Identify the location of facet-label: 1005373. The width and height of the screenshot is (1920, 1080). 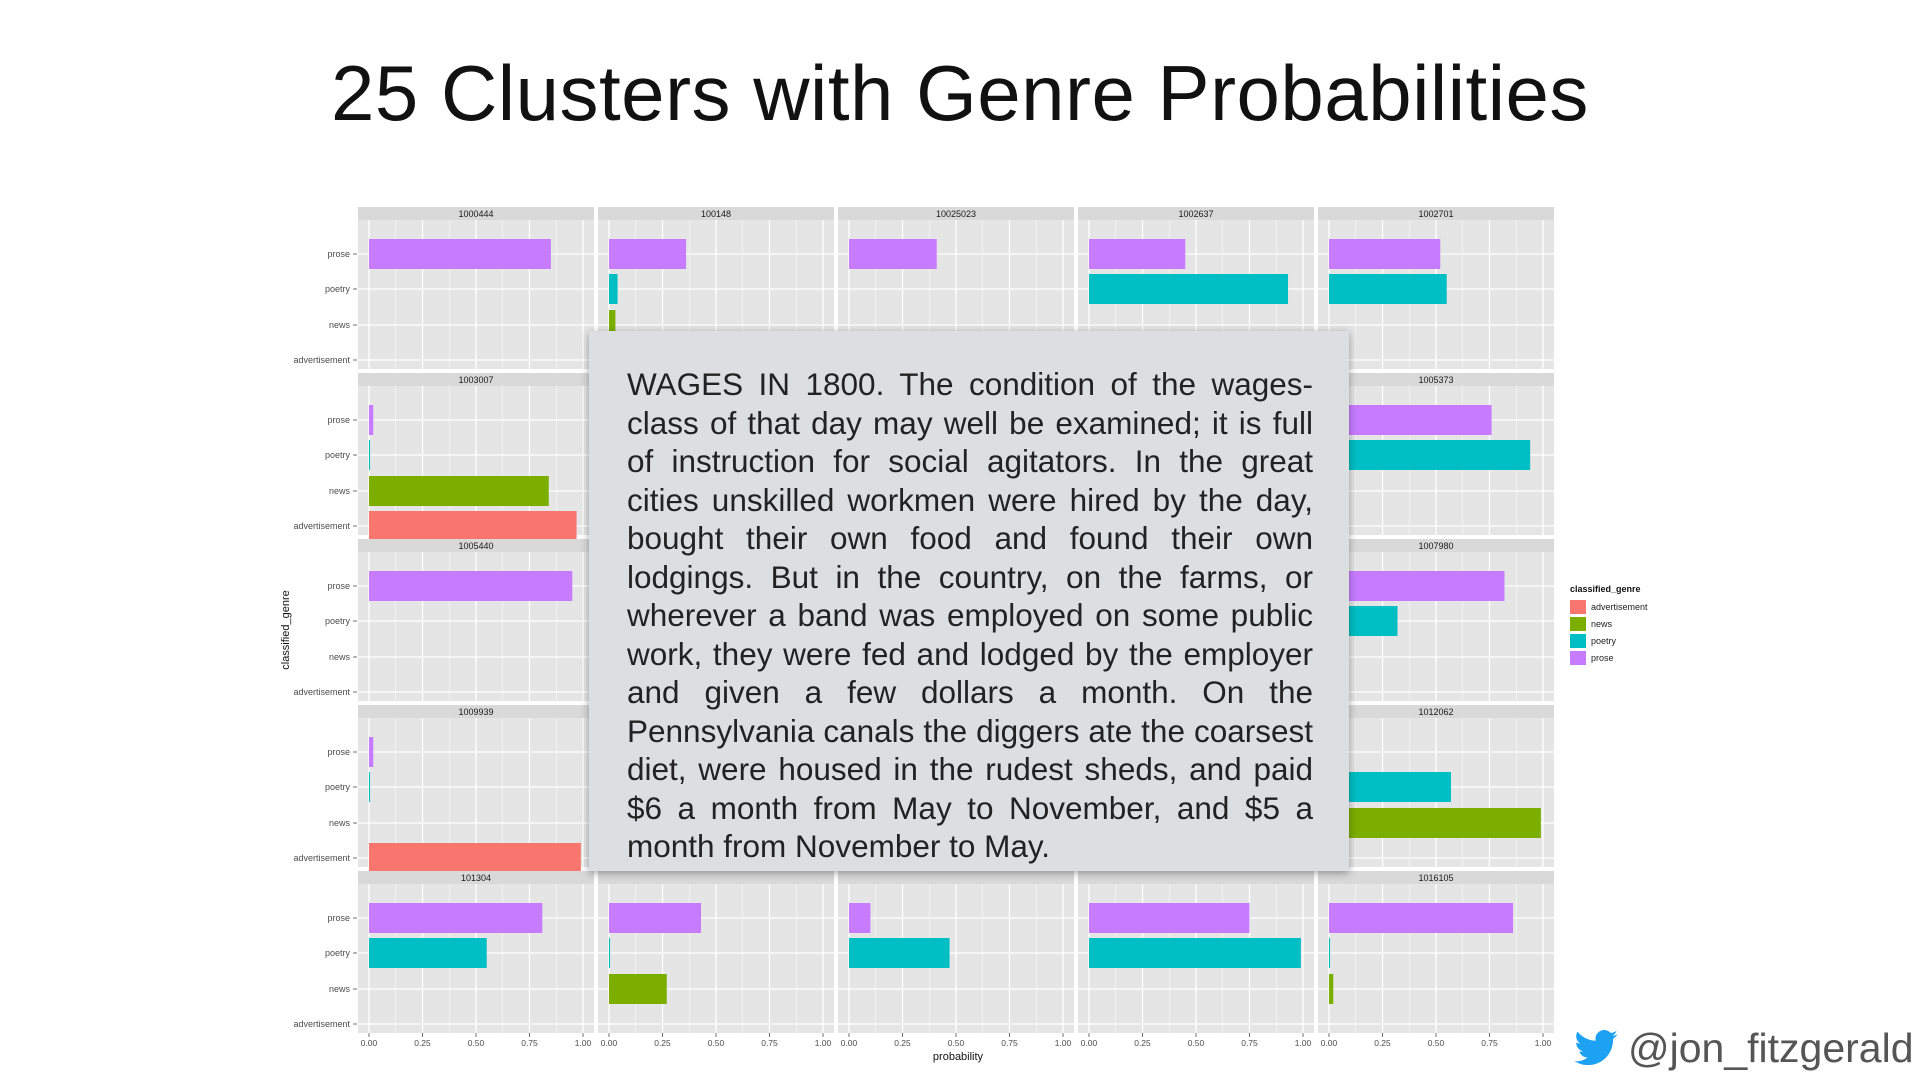
(1435, 380).